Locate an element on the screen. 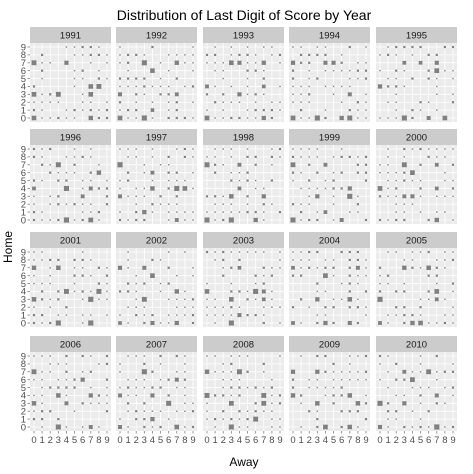 This screenshot has height=474, width=473. panel-background is located at coordinates (329, 287).